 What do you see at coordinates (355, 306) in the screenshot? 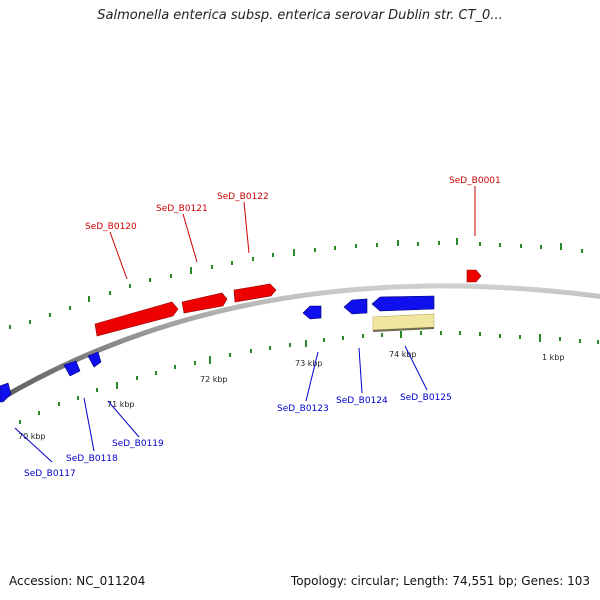
I see `gene-SeD_B0124` at bounding box center [355, 306].